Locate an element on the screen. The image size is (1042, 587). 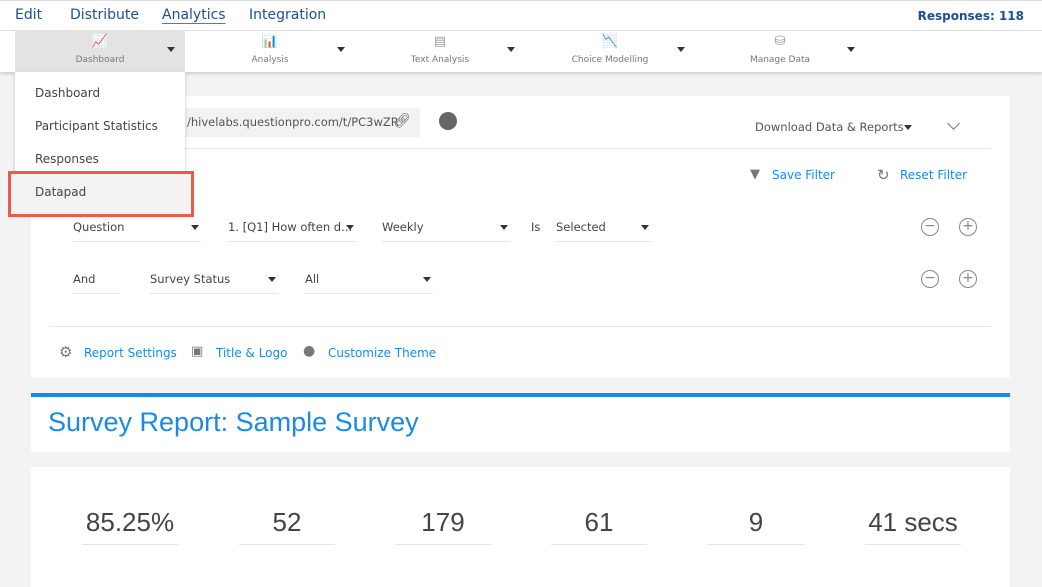
answer-select: Weekly is located at coordinates (446, 229).